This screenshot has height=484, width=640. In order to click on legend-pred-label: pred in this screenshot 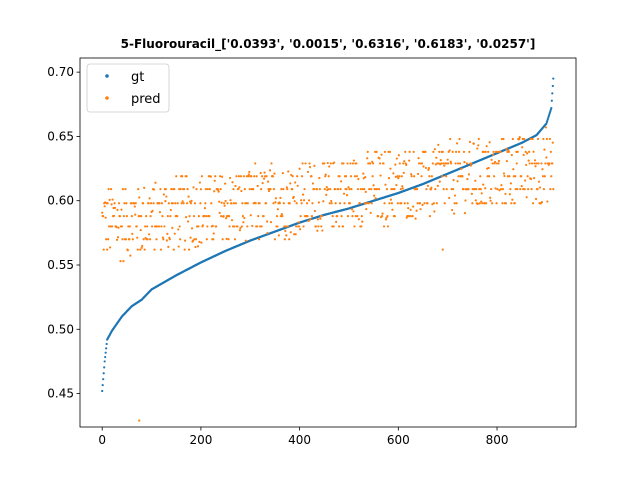, I will do `click(146, 99)`.